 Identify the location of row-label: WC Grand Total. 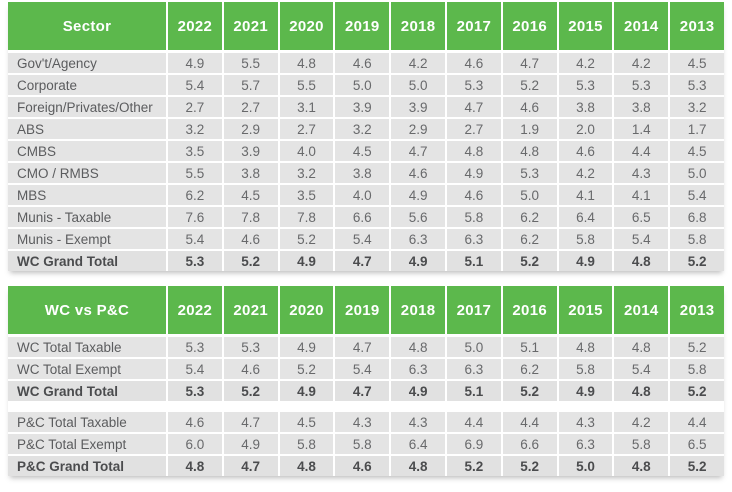
(87, 261).